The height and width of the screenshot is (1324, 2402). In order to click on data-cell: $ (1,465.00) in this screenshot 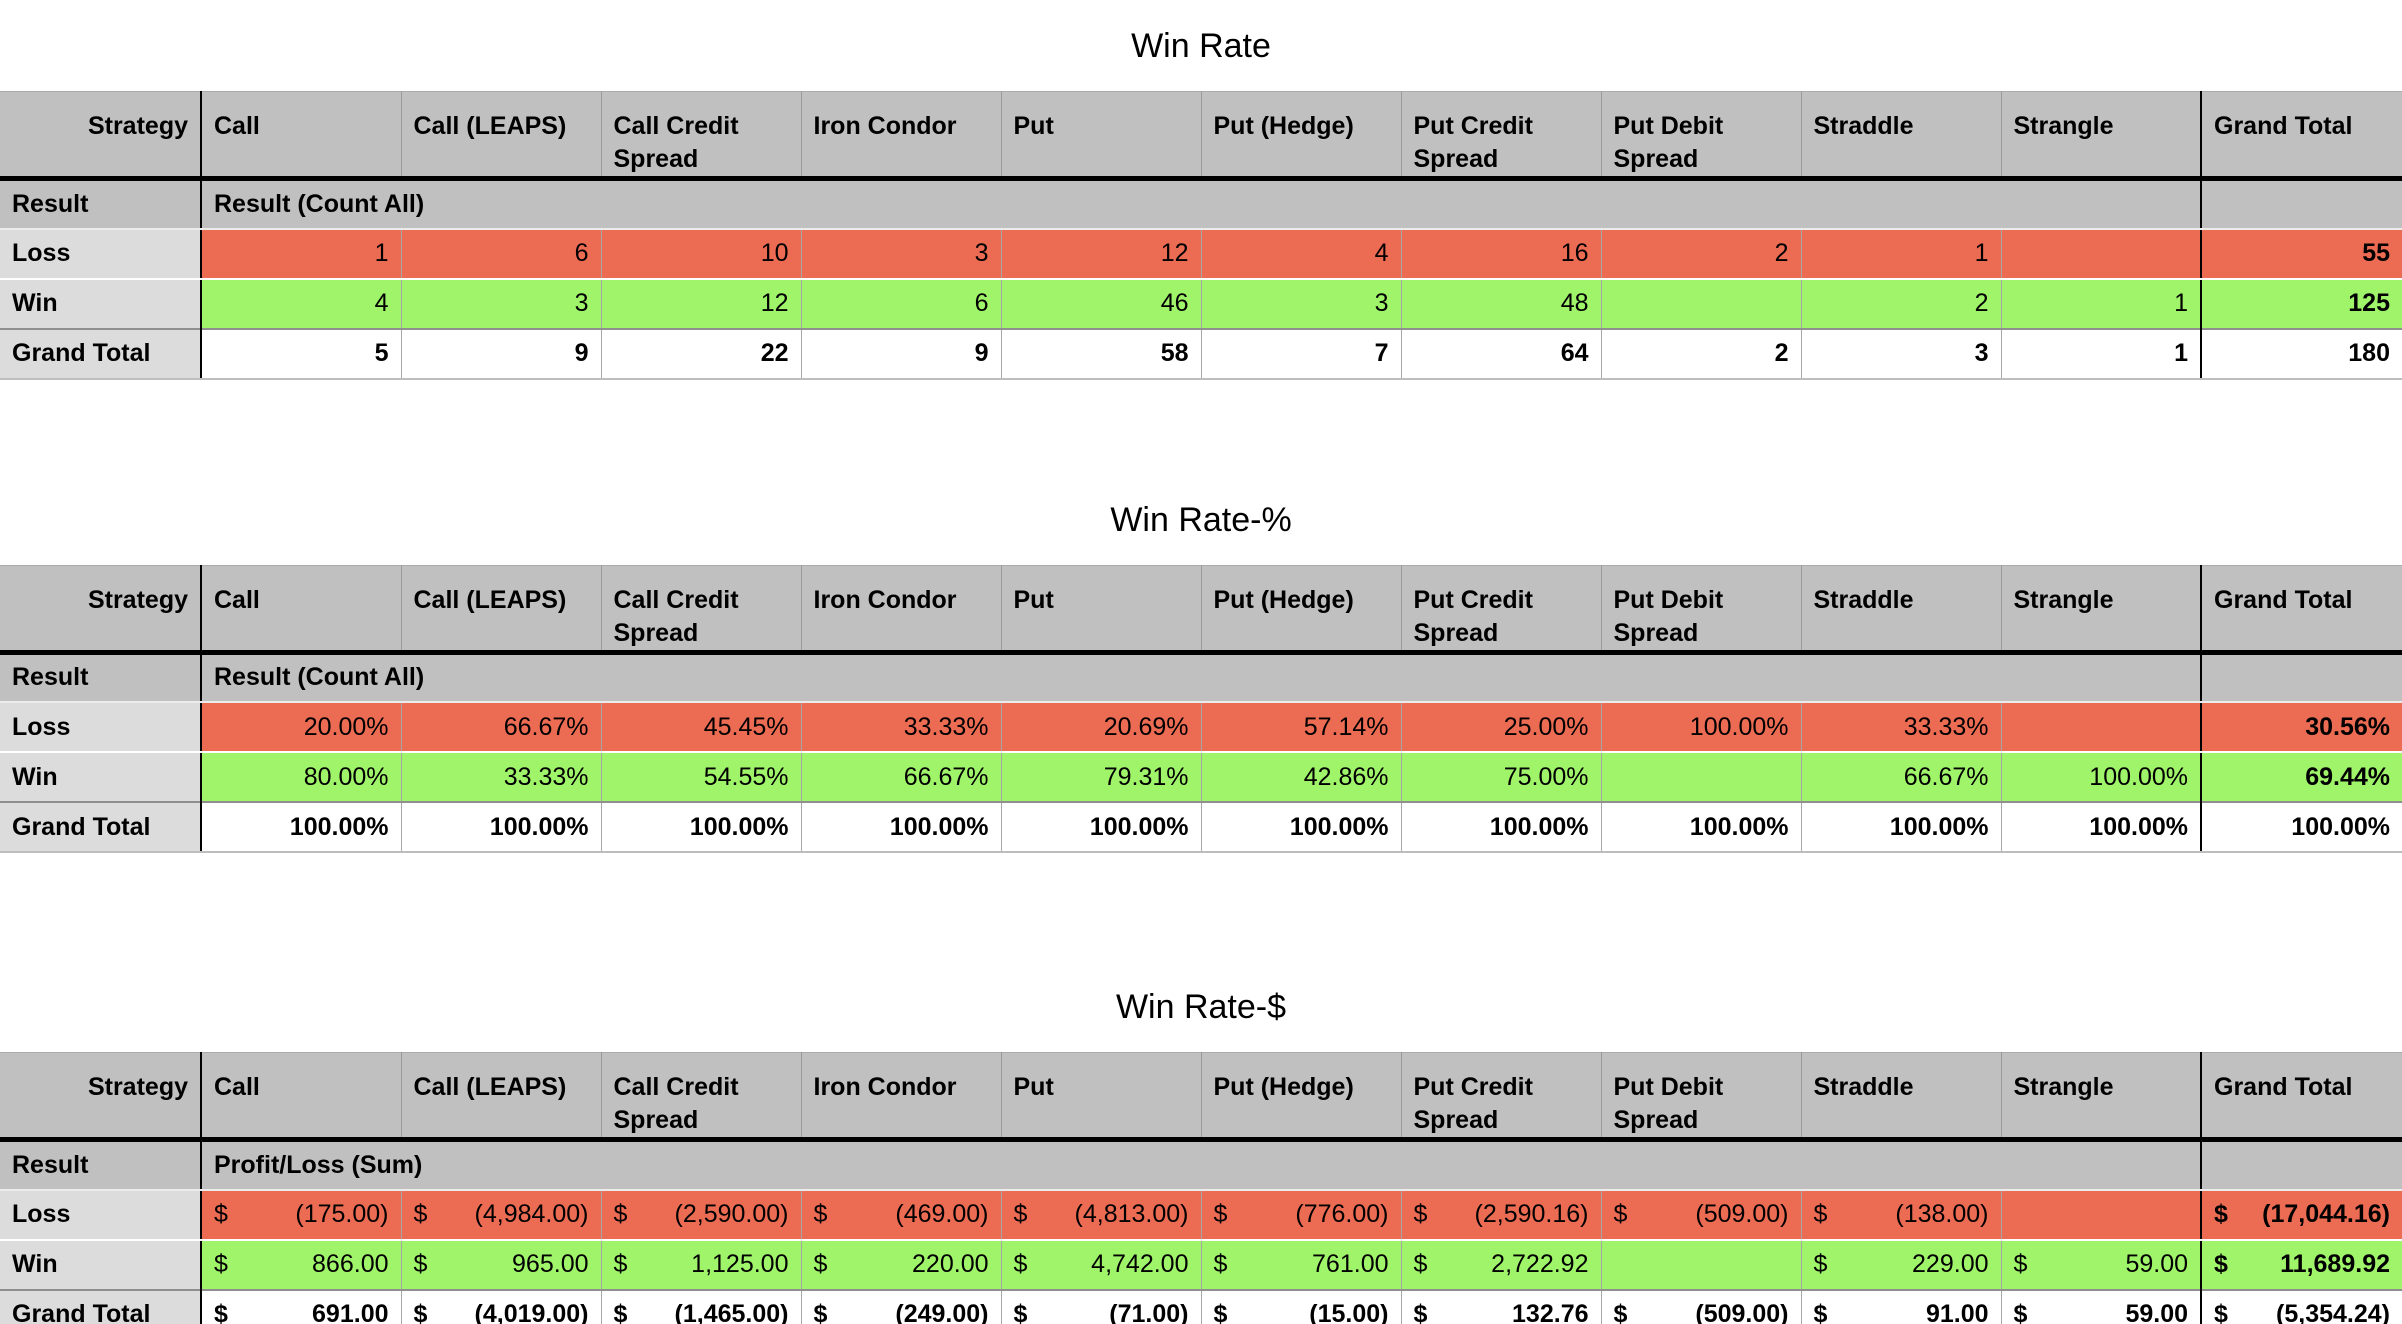, I will do `click(701, 1306)`.